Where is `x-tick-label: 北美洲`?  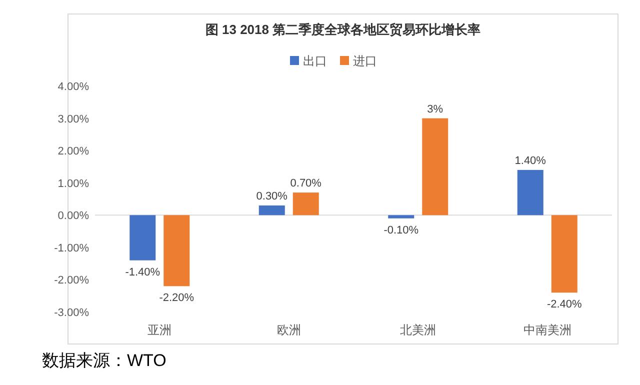 x-tick-label: 北美洲 is located at coordinates (418, 330).